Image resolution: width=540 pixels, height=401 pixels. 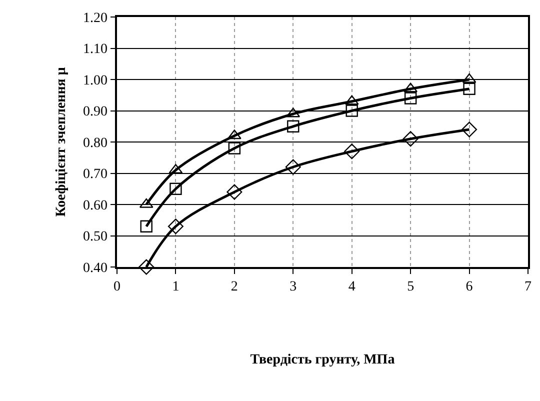 What do you see at coordinates (95, 174) in the screenshot?
I see `y-tick-label: 0.70` at bounding box center [95, 174].